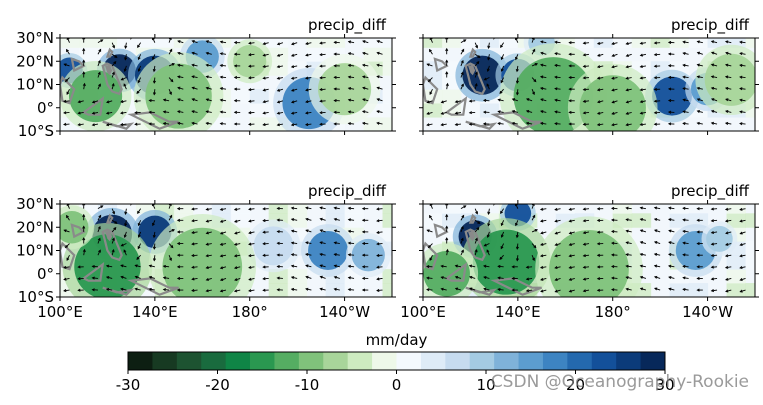 This screenshot has width=763, height=405. I want to click on lon-tick-label: 140°W, so click(707, 312).